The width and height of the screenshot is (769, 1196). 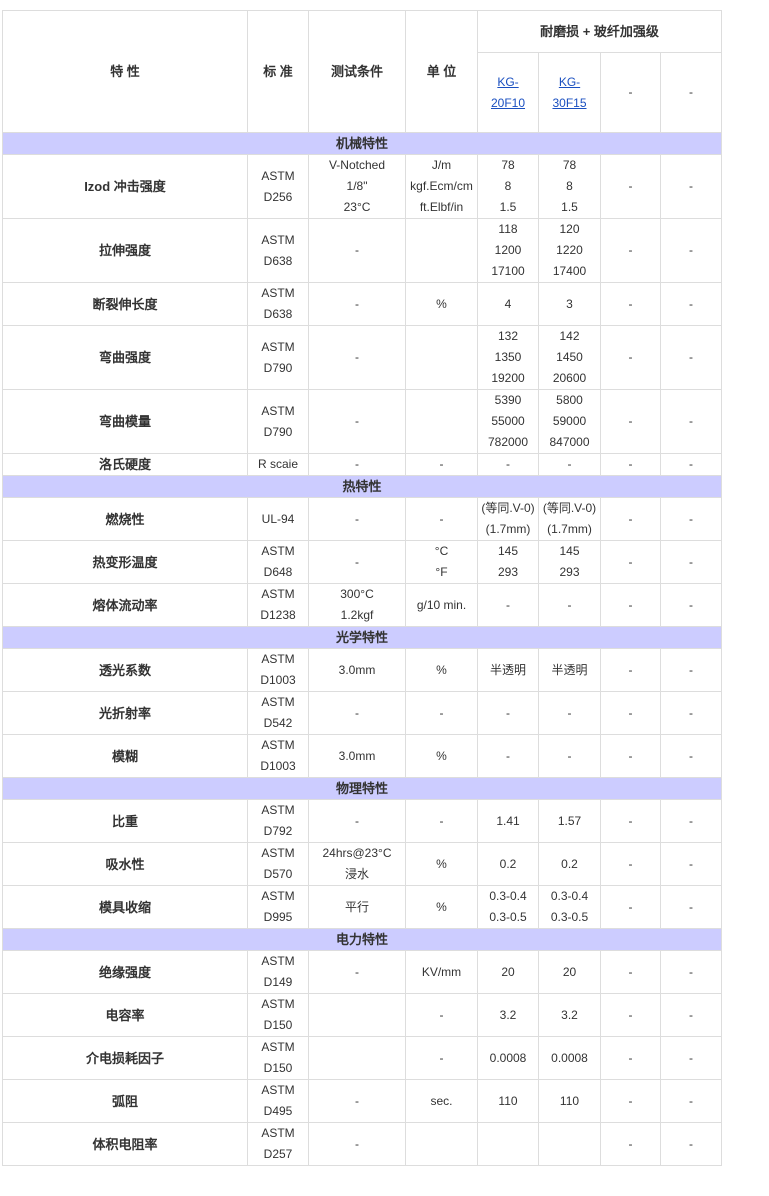 I want to click on property-cell: 弧阻, so click(x=125, y=1101).